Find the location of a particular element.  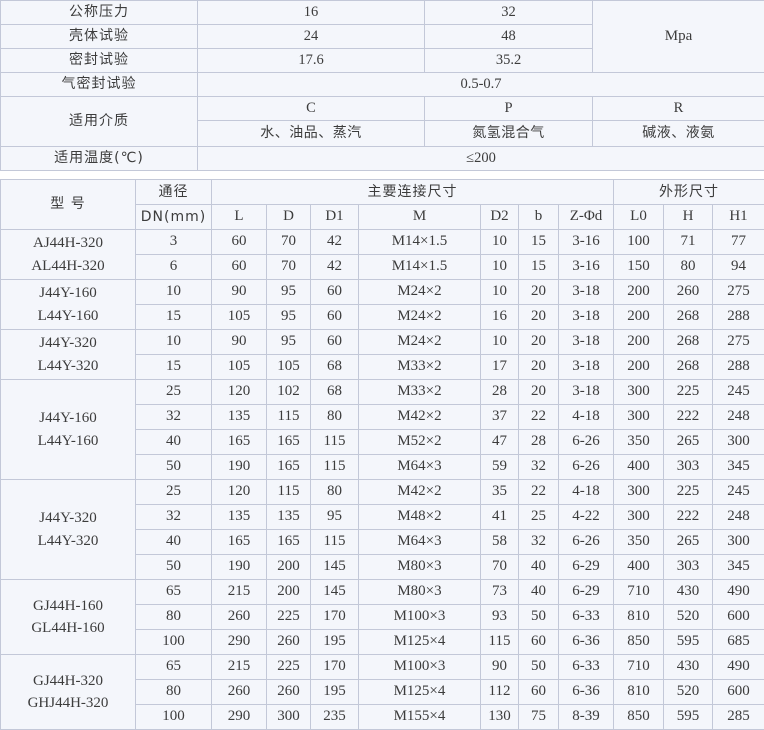

cell-H: 71 is located at coordinates (688, 242).